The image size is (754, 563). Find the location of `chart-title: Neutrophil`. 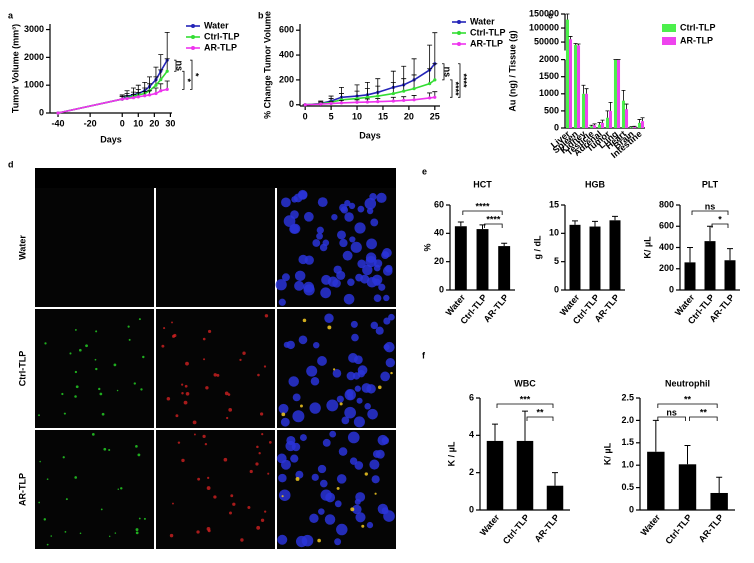

chart-title: Neutrophil is located at coordinates (687, 383).